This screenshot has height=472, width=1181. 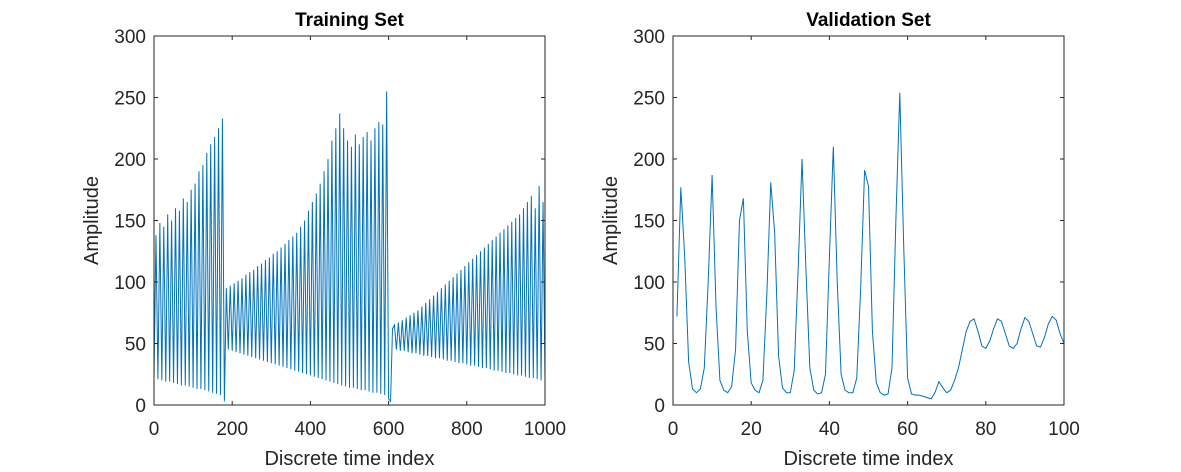 I want to click on x-tick-label: 40, so click(x=829, y=429).